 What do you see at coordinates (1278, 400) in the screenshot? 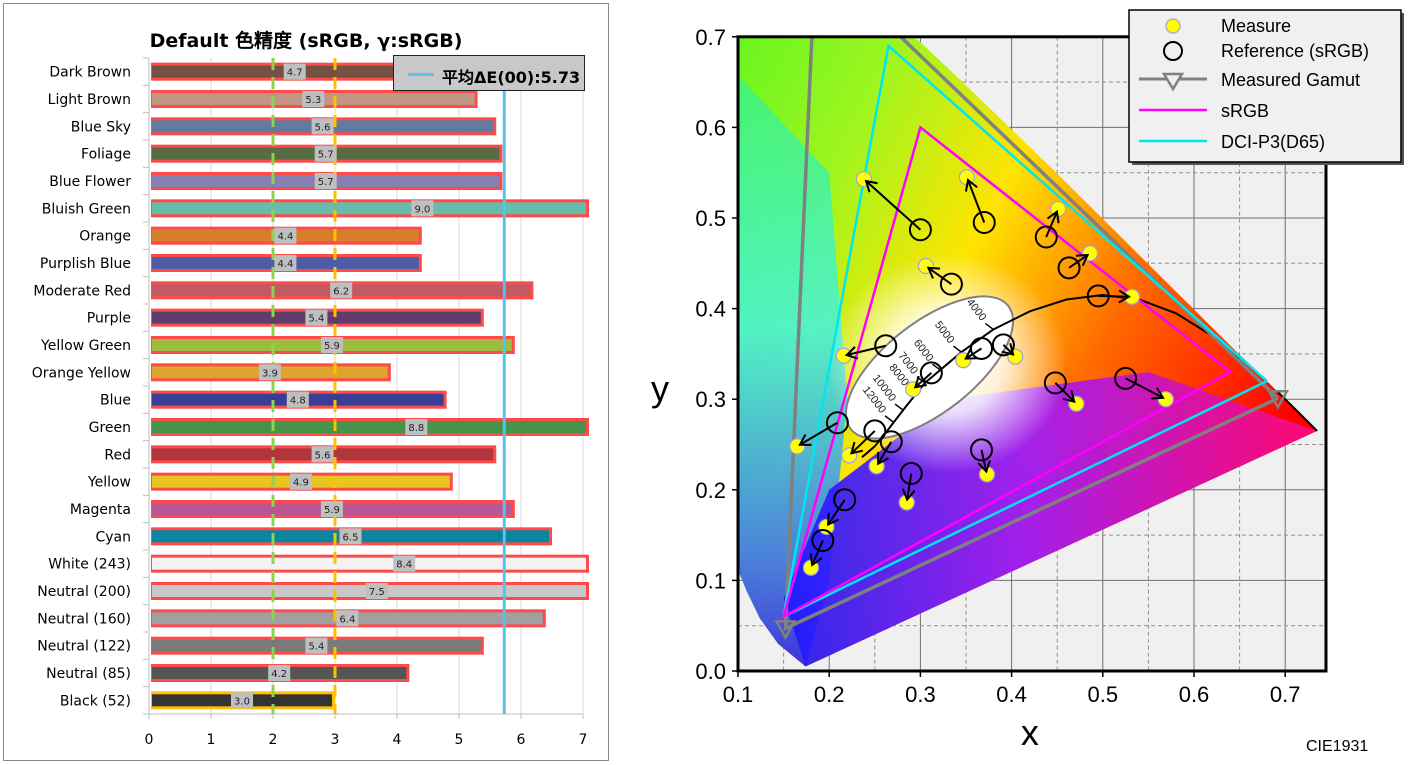
I see `measured-gamut-vertex-marker` at bounding box center [1278, 400].